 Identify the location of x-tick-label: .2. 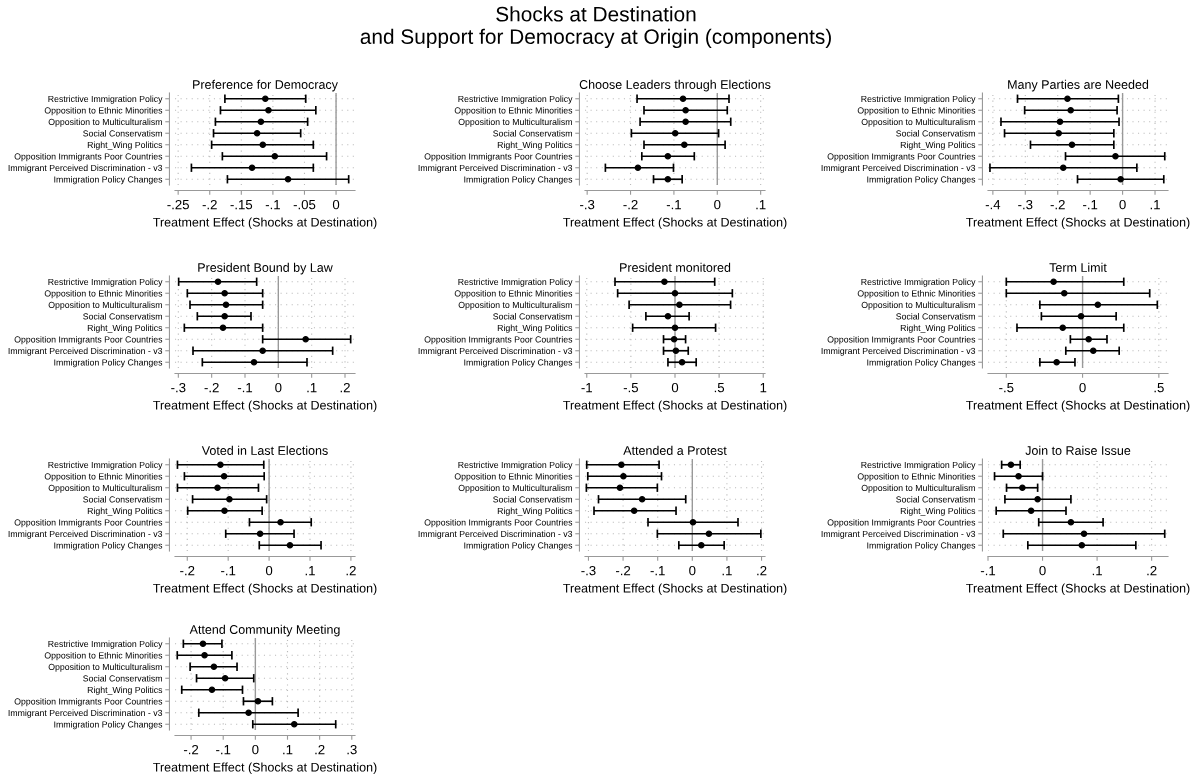
(762, 570).